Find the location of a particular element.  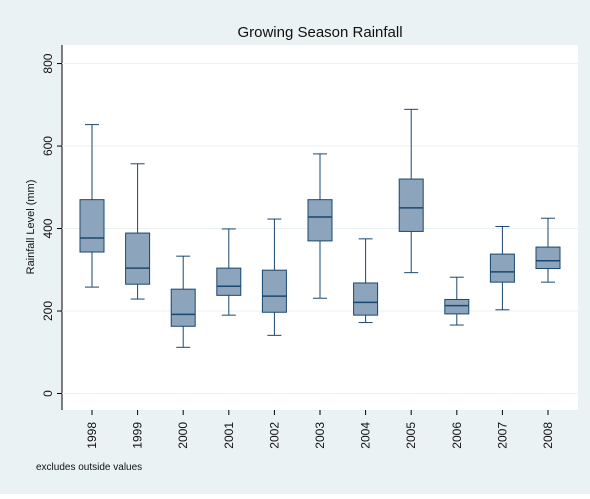

y-tick-label: 600 is located at coordinates (48, 146).